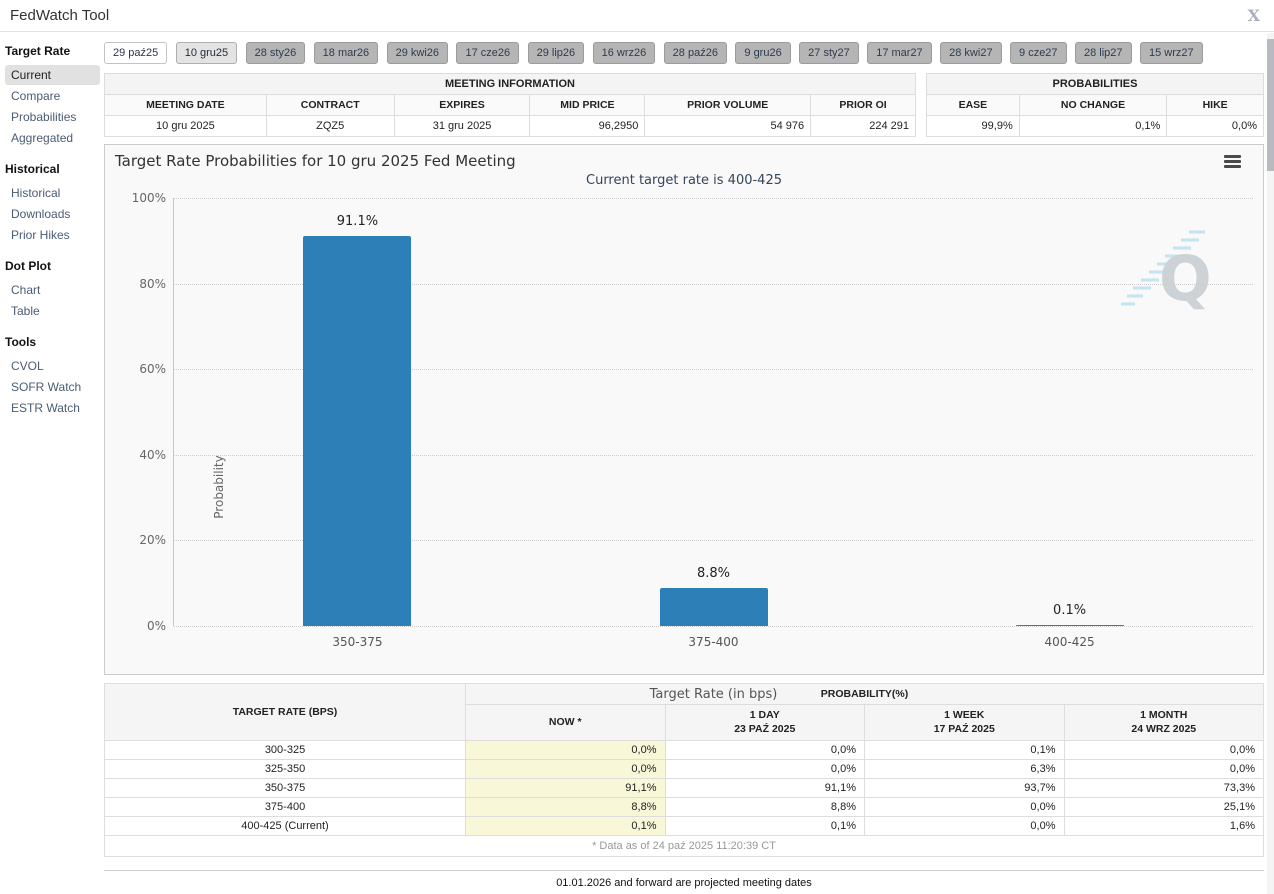  Describe the element at coordinates (219, 487) in the screenshot. I see `y-axis-title: Probability` at that location.